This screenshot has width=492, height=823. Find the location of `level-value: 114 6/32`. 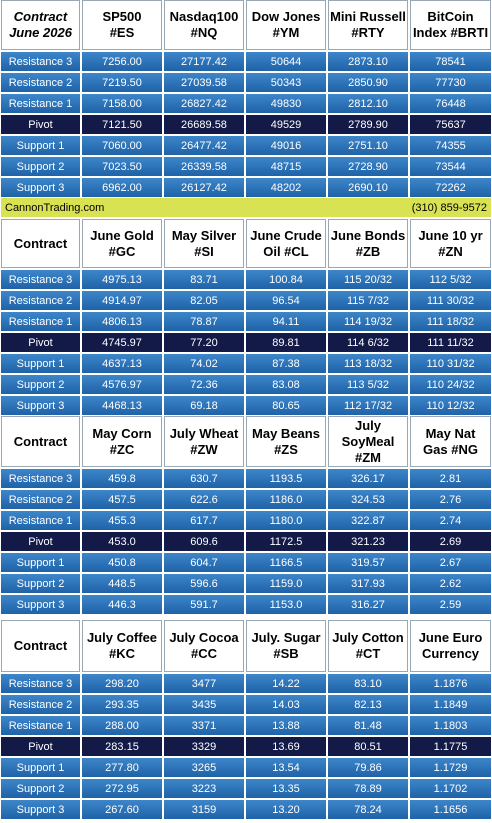

level-value: 114 6/32 is located at coordinates (368, 342).